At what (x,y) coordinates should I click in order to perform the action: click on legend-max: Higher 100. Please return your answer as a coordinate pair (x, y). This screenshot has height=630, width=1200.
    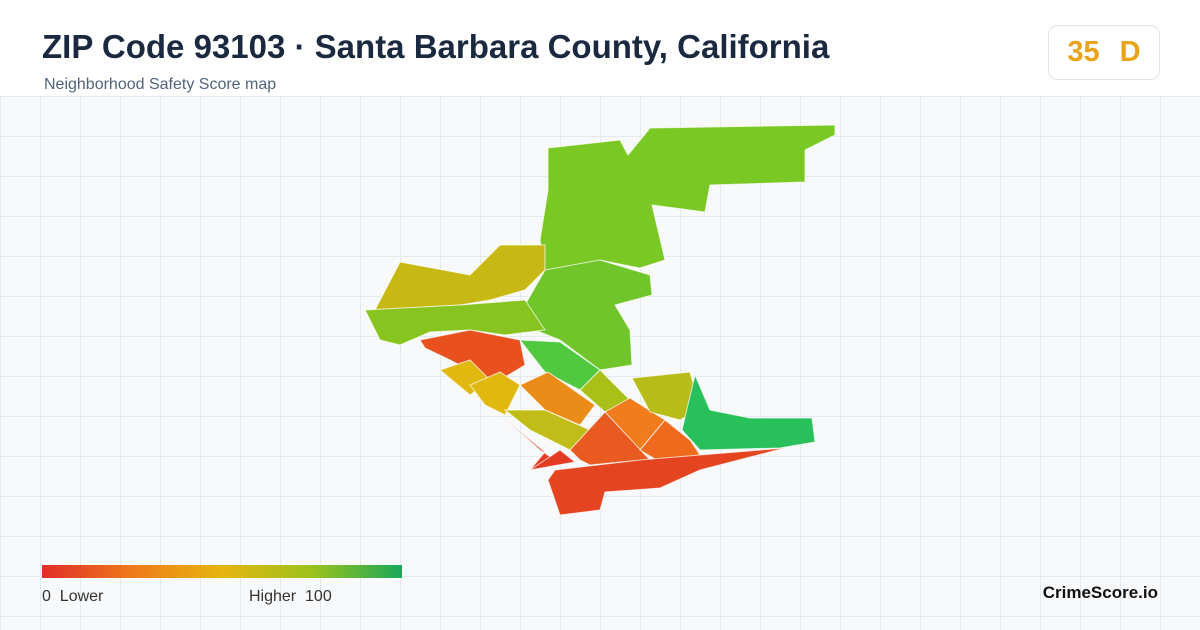
    Looking at the image, I should click on (290, 597).